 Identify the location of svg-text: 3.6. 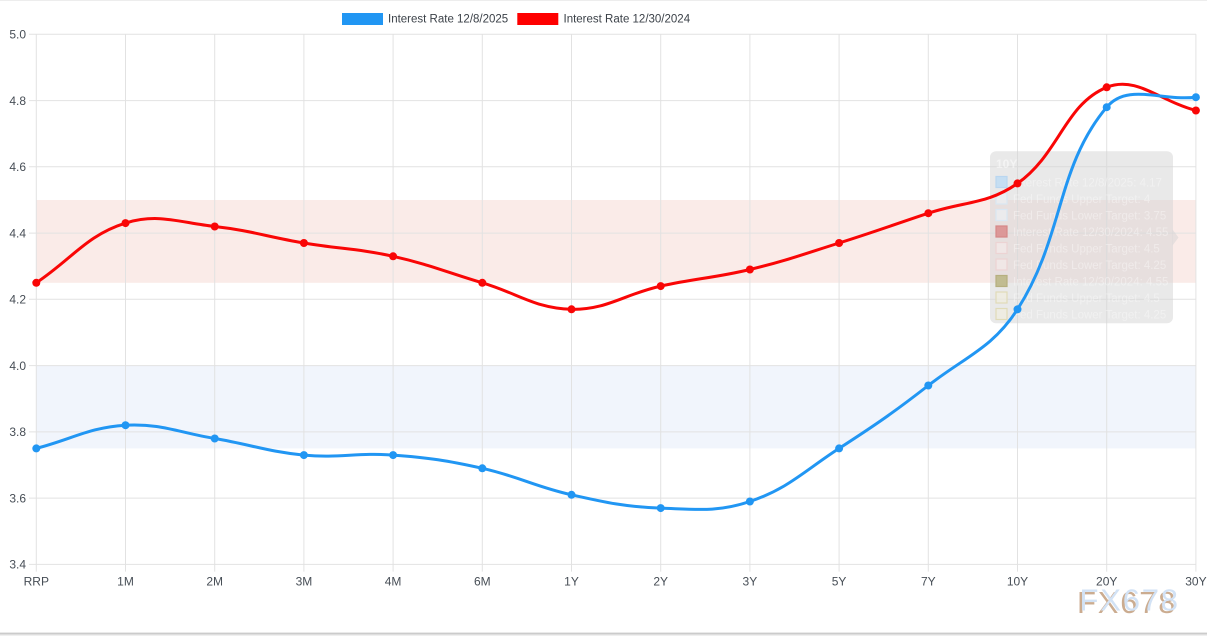
(17, 498).